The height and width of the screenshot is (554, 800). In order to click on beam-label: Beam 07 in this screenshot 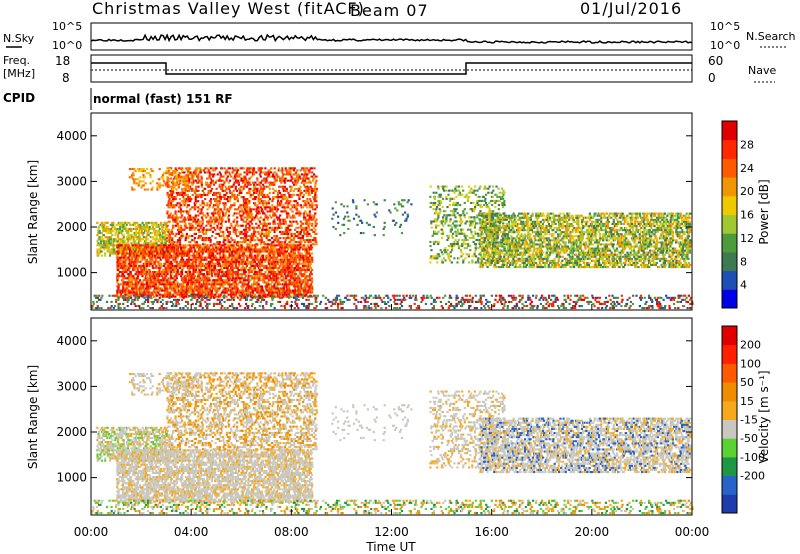, I will do `click(389, 10)`.